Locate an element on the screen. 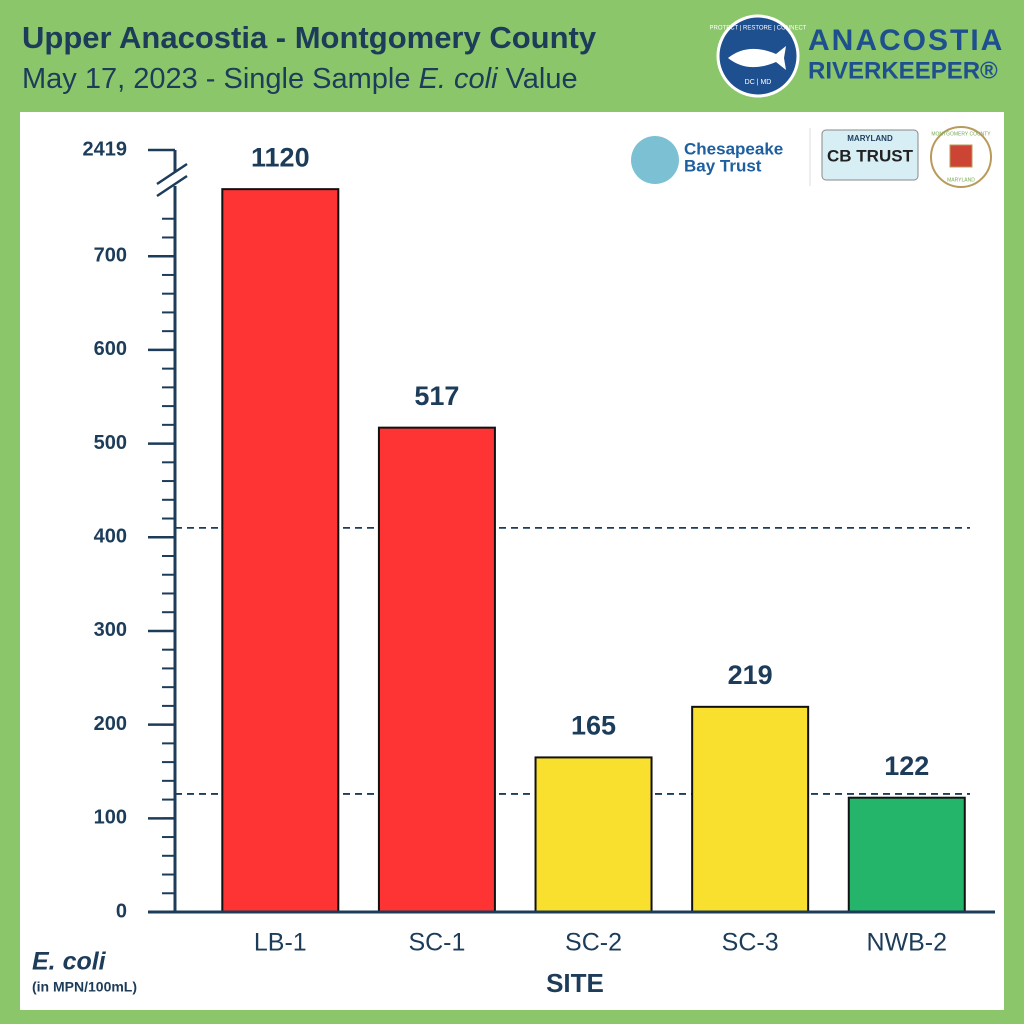 Image resolution: width=1024 pixels, height=1024 pixels. sponsor-text: Bay Trust is located at coordinates (723, 165).